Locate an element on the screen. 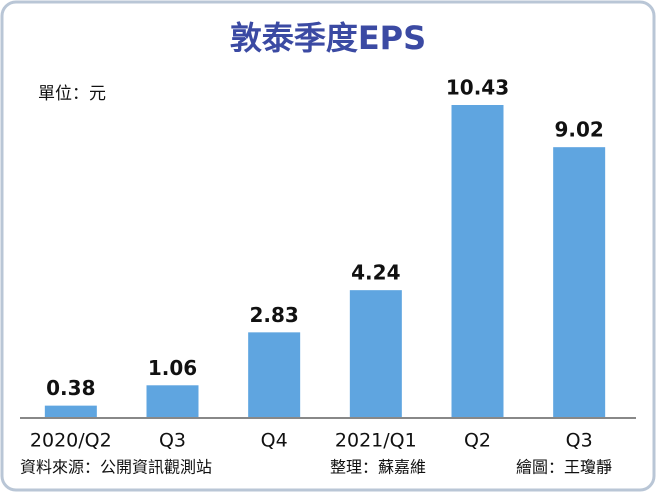  editor: 整理：蘇嘉維 is located at coordinates (378, 467).